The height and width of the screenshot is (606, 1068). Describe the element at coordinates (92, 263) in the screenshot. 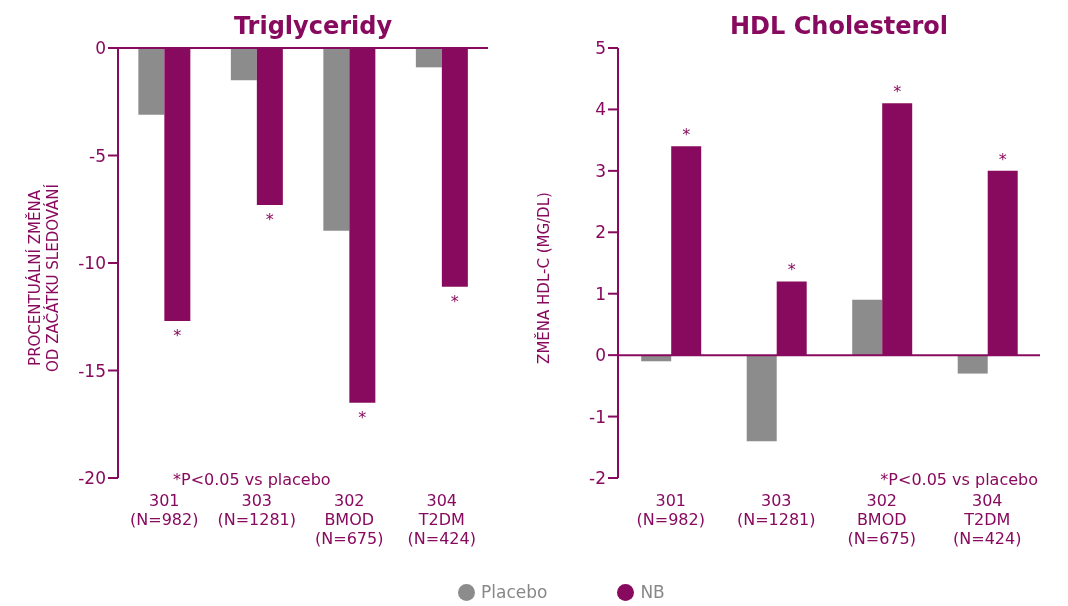

I see `y-tick-label: -10` at that location.